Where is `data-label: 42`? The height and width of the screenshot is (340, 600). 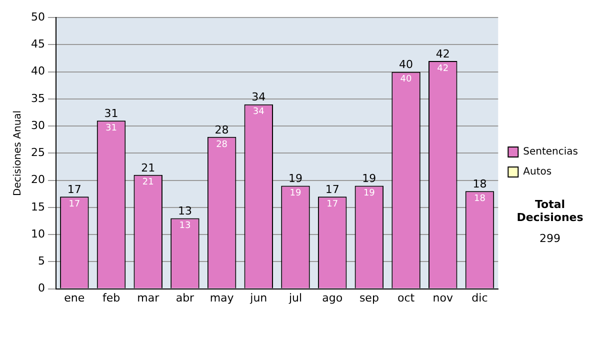
data-label: 42 is located at coordinates (443, 69).